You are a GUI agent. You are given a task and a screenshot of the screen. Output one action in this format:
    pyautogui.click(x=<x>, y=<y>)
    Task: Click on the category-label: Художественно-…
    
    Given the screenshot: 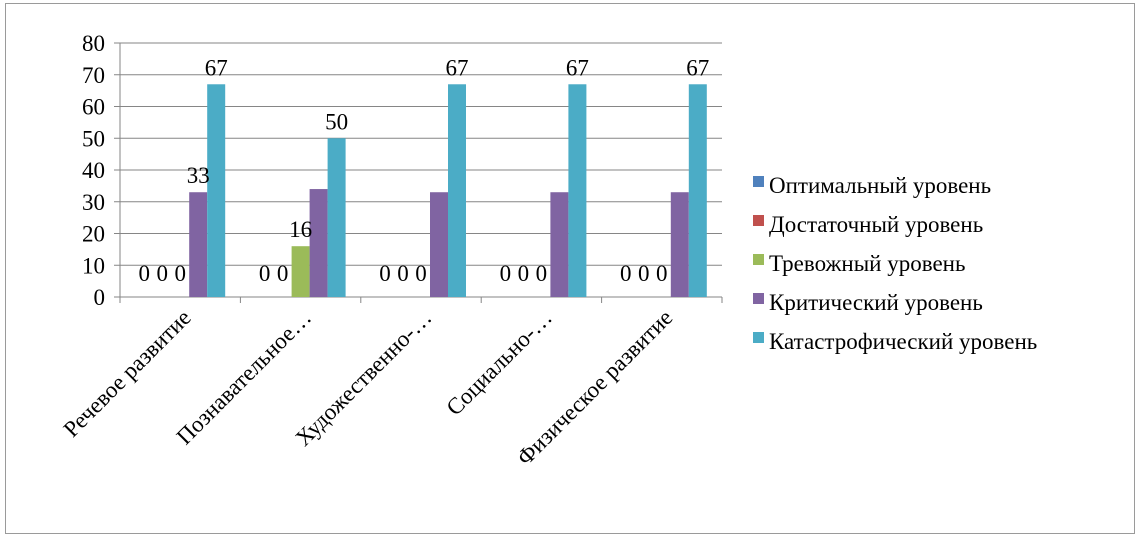 What is the action you would take?
    pyautogui.click(x=363, y=378)
    